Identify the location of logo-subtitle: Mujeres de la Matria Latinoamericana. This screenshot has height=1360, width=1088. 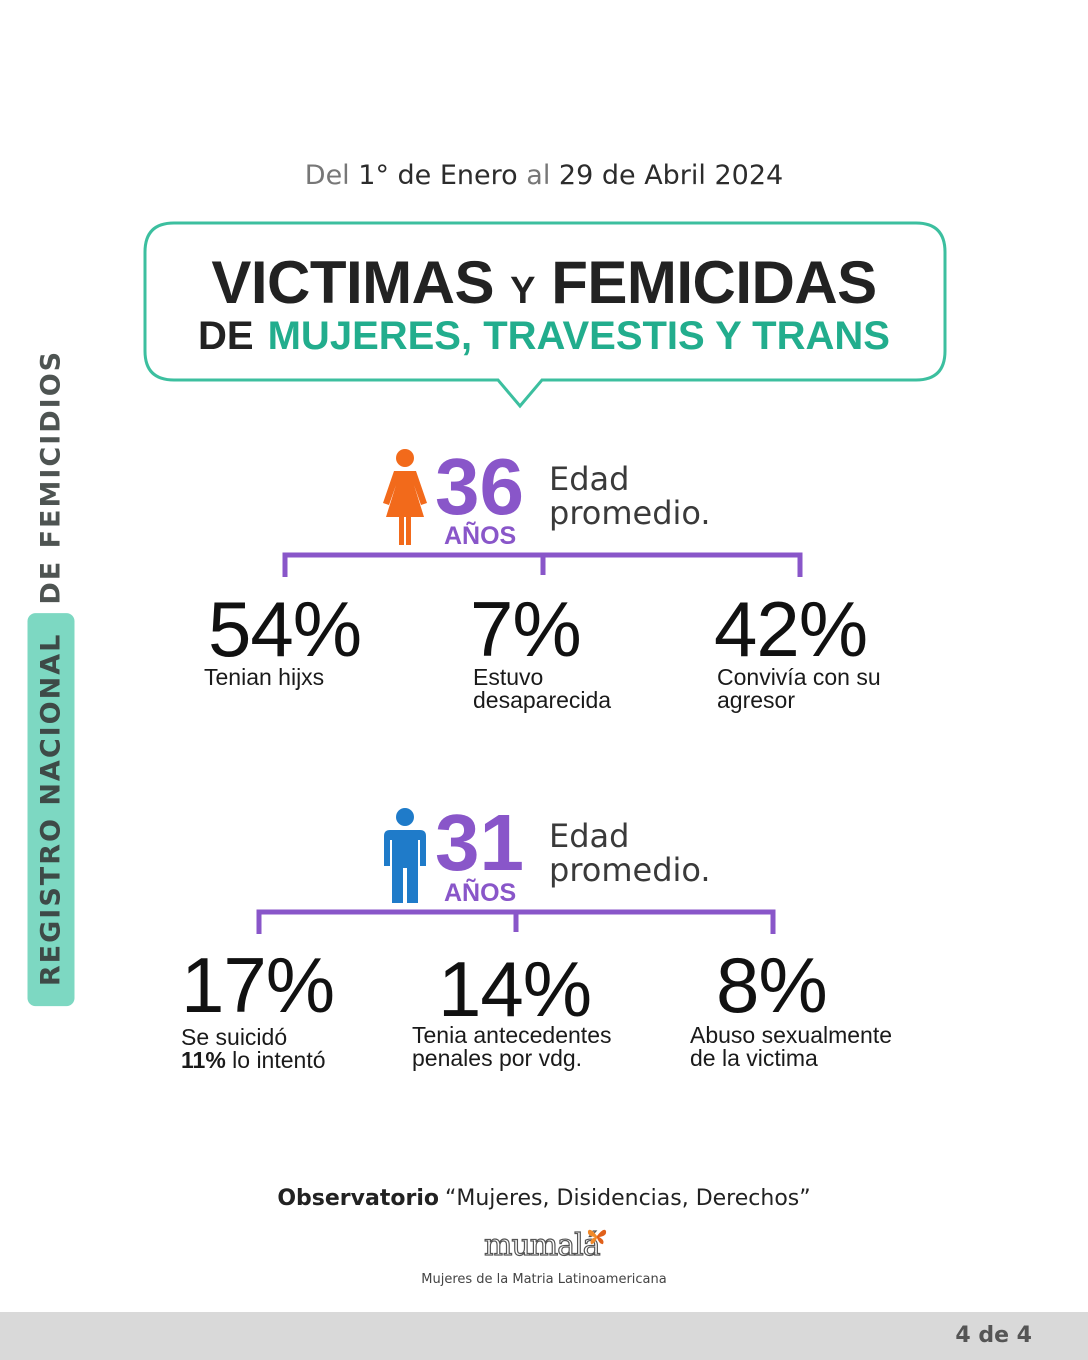
(544, 1279).